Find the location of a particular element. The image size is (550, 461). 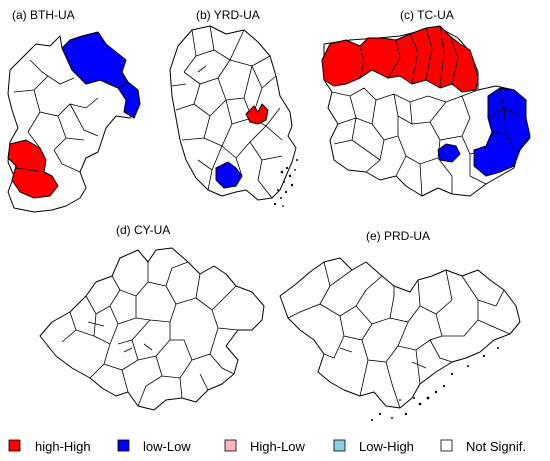

panel-label-yrd: (b) YRD-UA is located at coordinates (228, 15).